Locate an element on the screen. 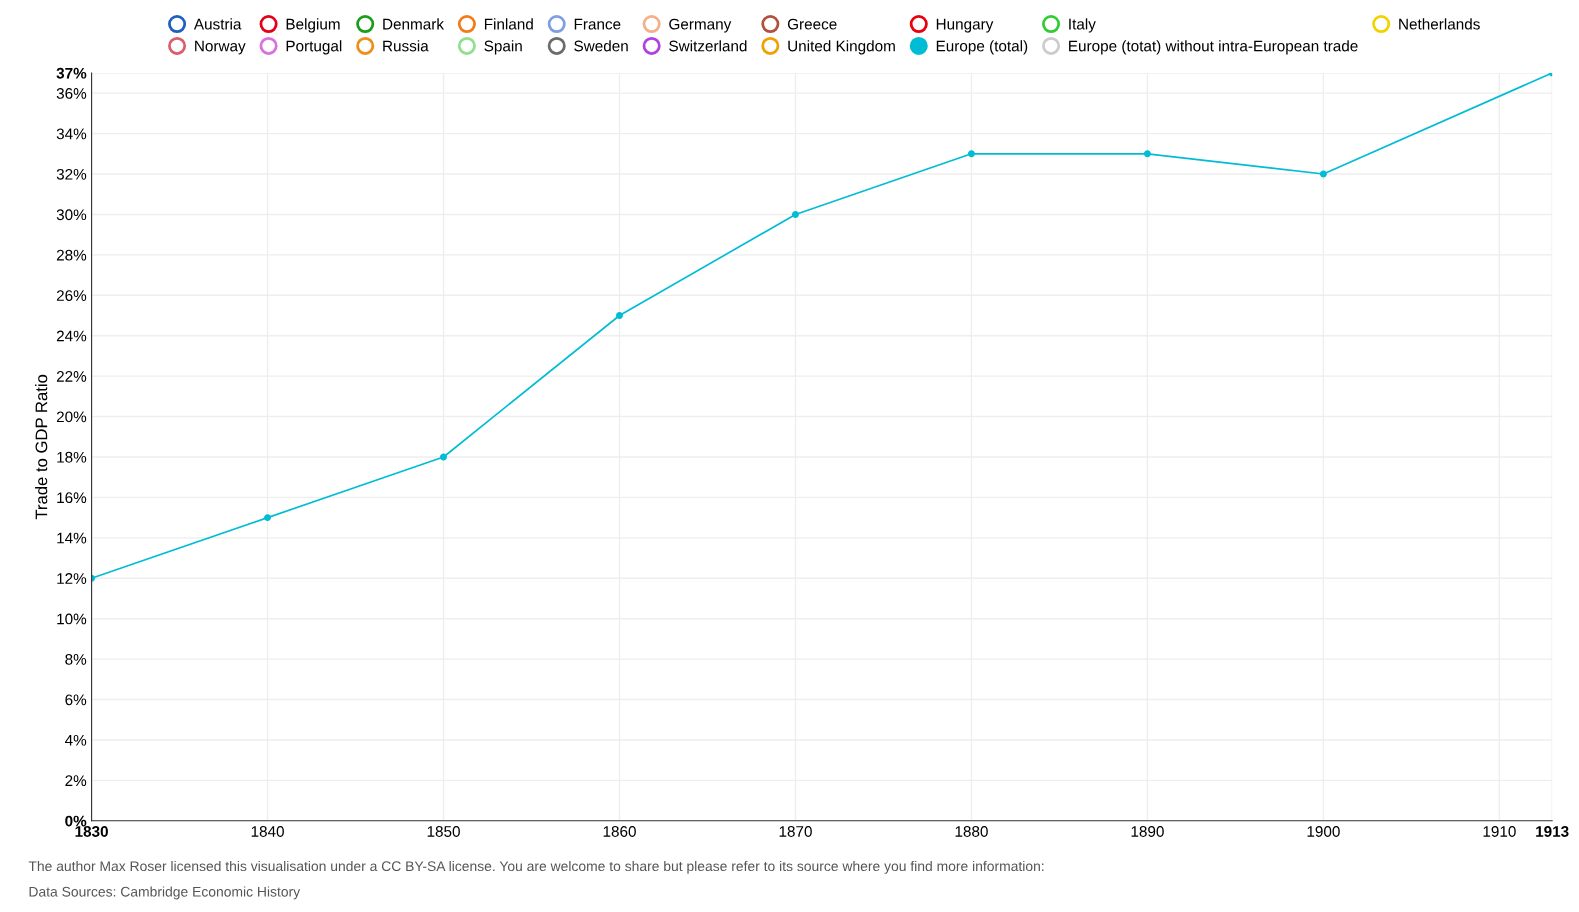 This screenshot has width=1579, height=912. y-axis-title: Trade to GDP Ratio is located at coordinates (41, 447).